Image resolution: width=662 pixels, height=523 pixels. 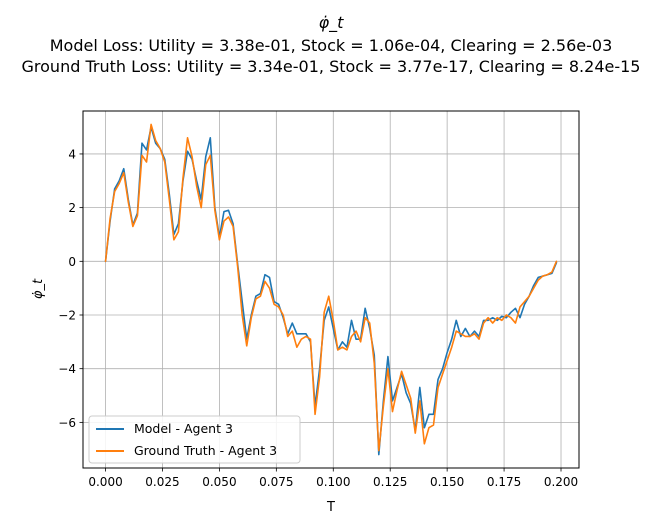 I want to click on x-tick-label: 0.025, so click(x=162, y=482).